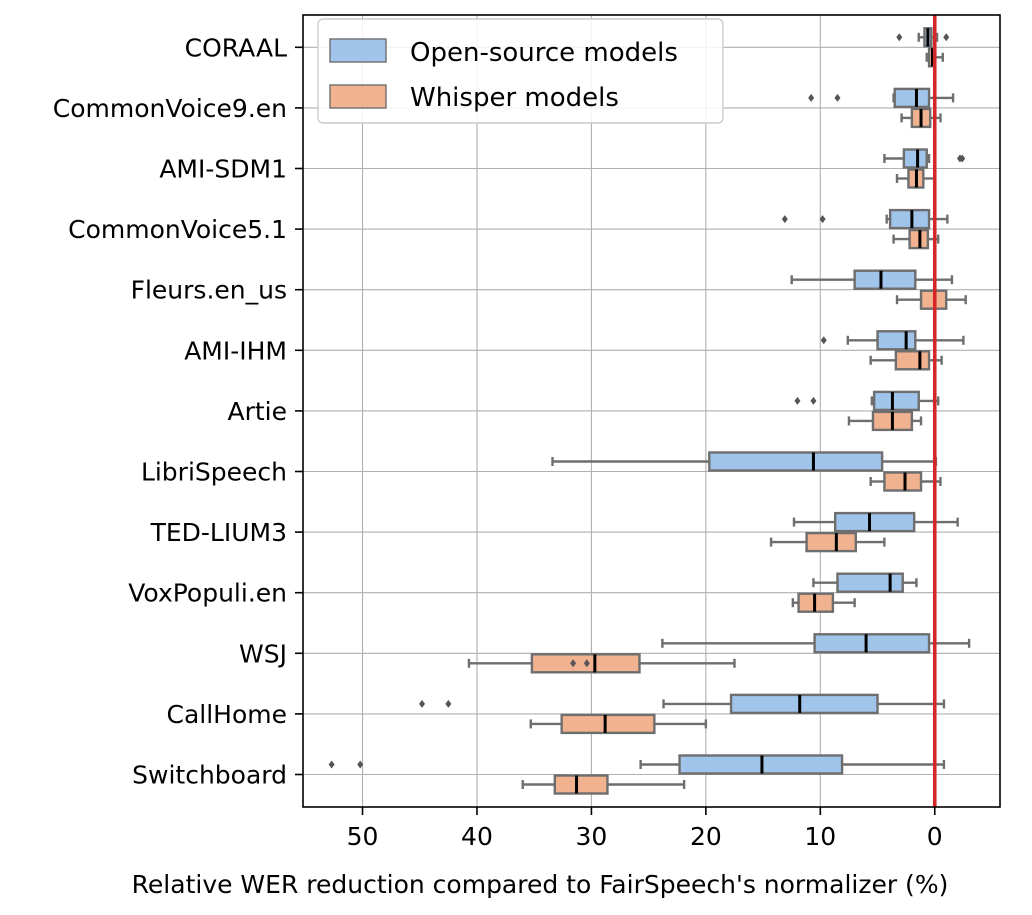 The width and height of the screenshot is (1032, 915). Describe the element at coordinates (935, 836) in the screenshot. I see `x-tick-label: 0` at that location.